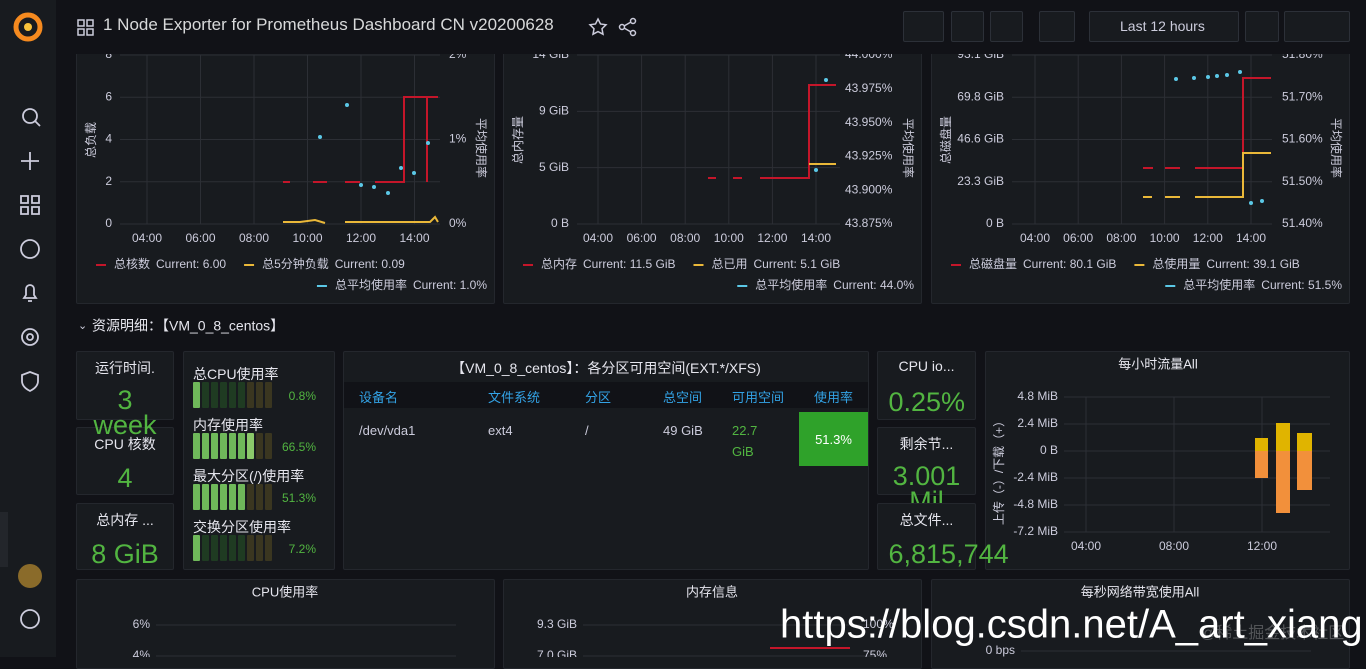  What do you see at coordinates (298, 447) in the screenshot?
I see `gauge-value: 66.5%` at bounding box center [298, 447].